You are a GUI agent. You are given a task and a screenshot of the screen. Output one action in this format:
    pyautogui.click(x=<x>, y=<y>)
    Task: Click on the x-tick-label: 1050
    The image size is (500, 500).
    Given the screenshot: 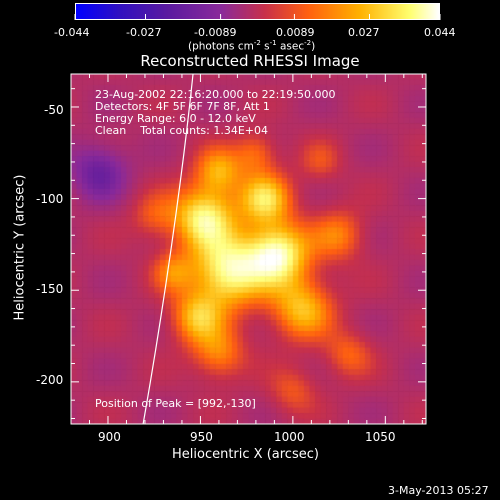 What is the action you would take?
    pyautogui.click(x=380, y=437)
    